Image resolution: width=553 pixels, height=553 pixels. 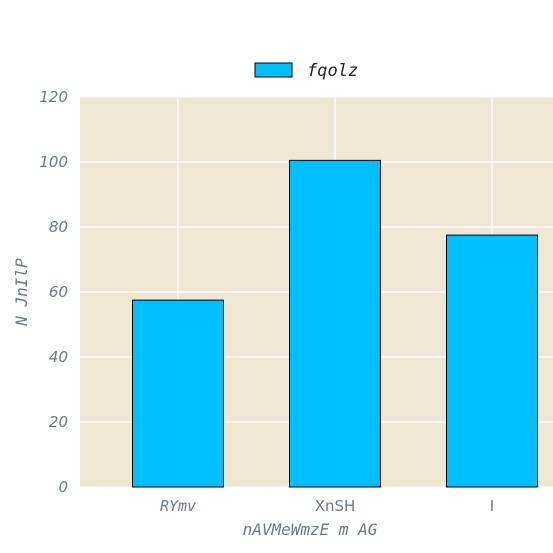 I want to click on legend: fqolz, so click(x=306, y=71).